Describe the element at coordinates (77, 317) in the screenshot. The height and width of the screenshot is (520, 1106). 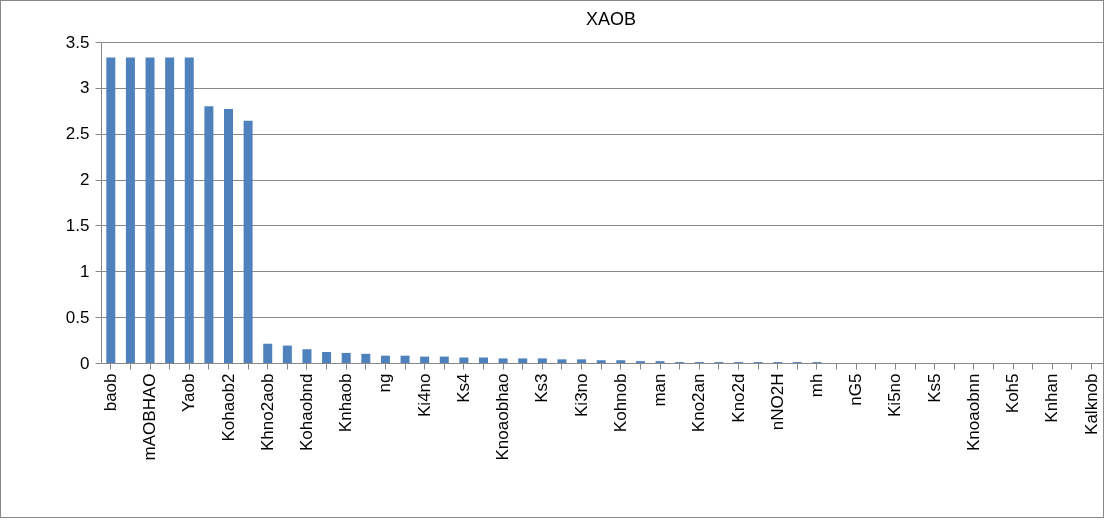
I see `y-tick-label: 0.5` at that location.